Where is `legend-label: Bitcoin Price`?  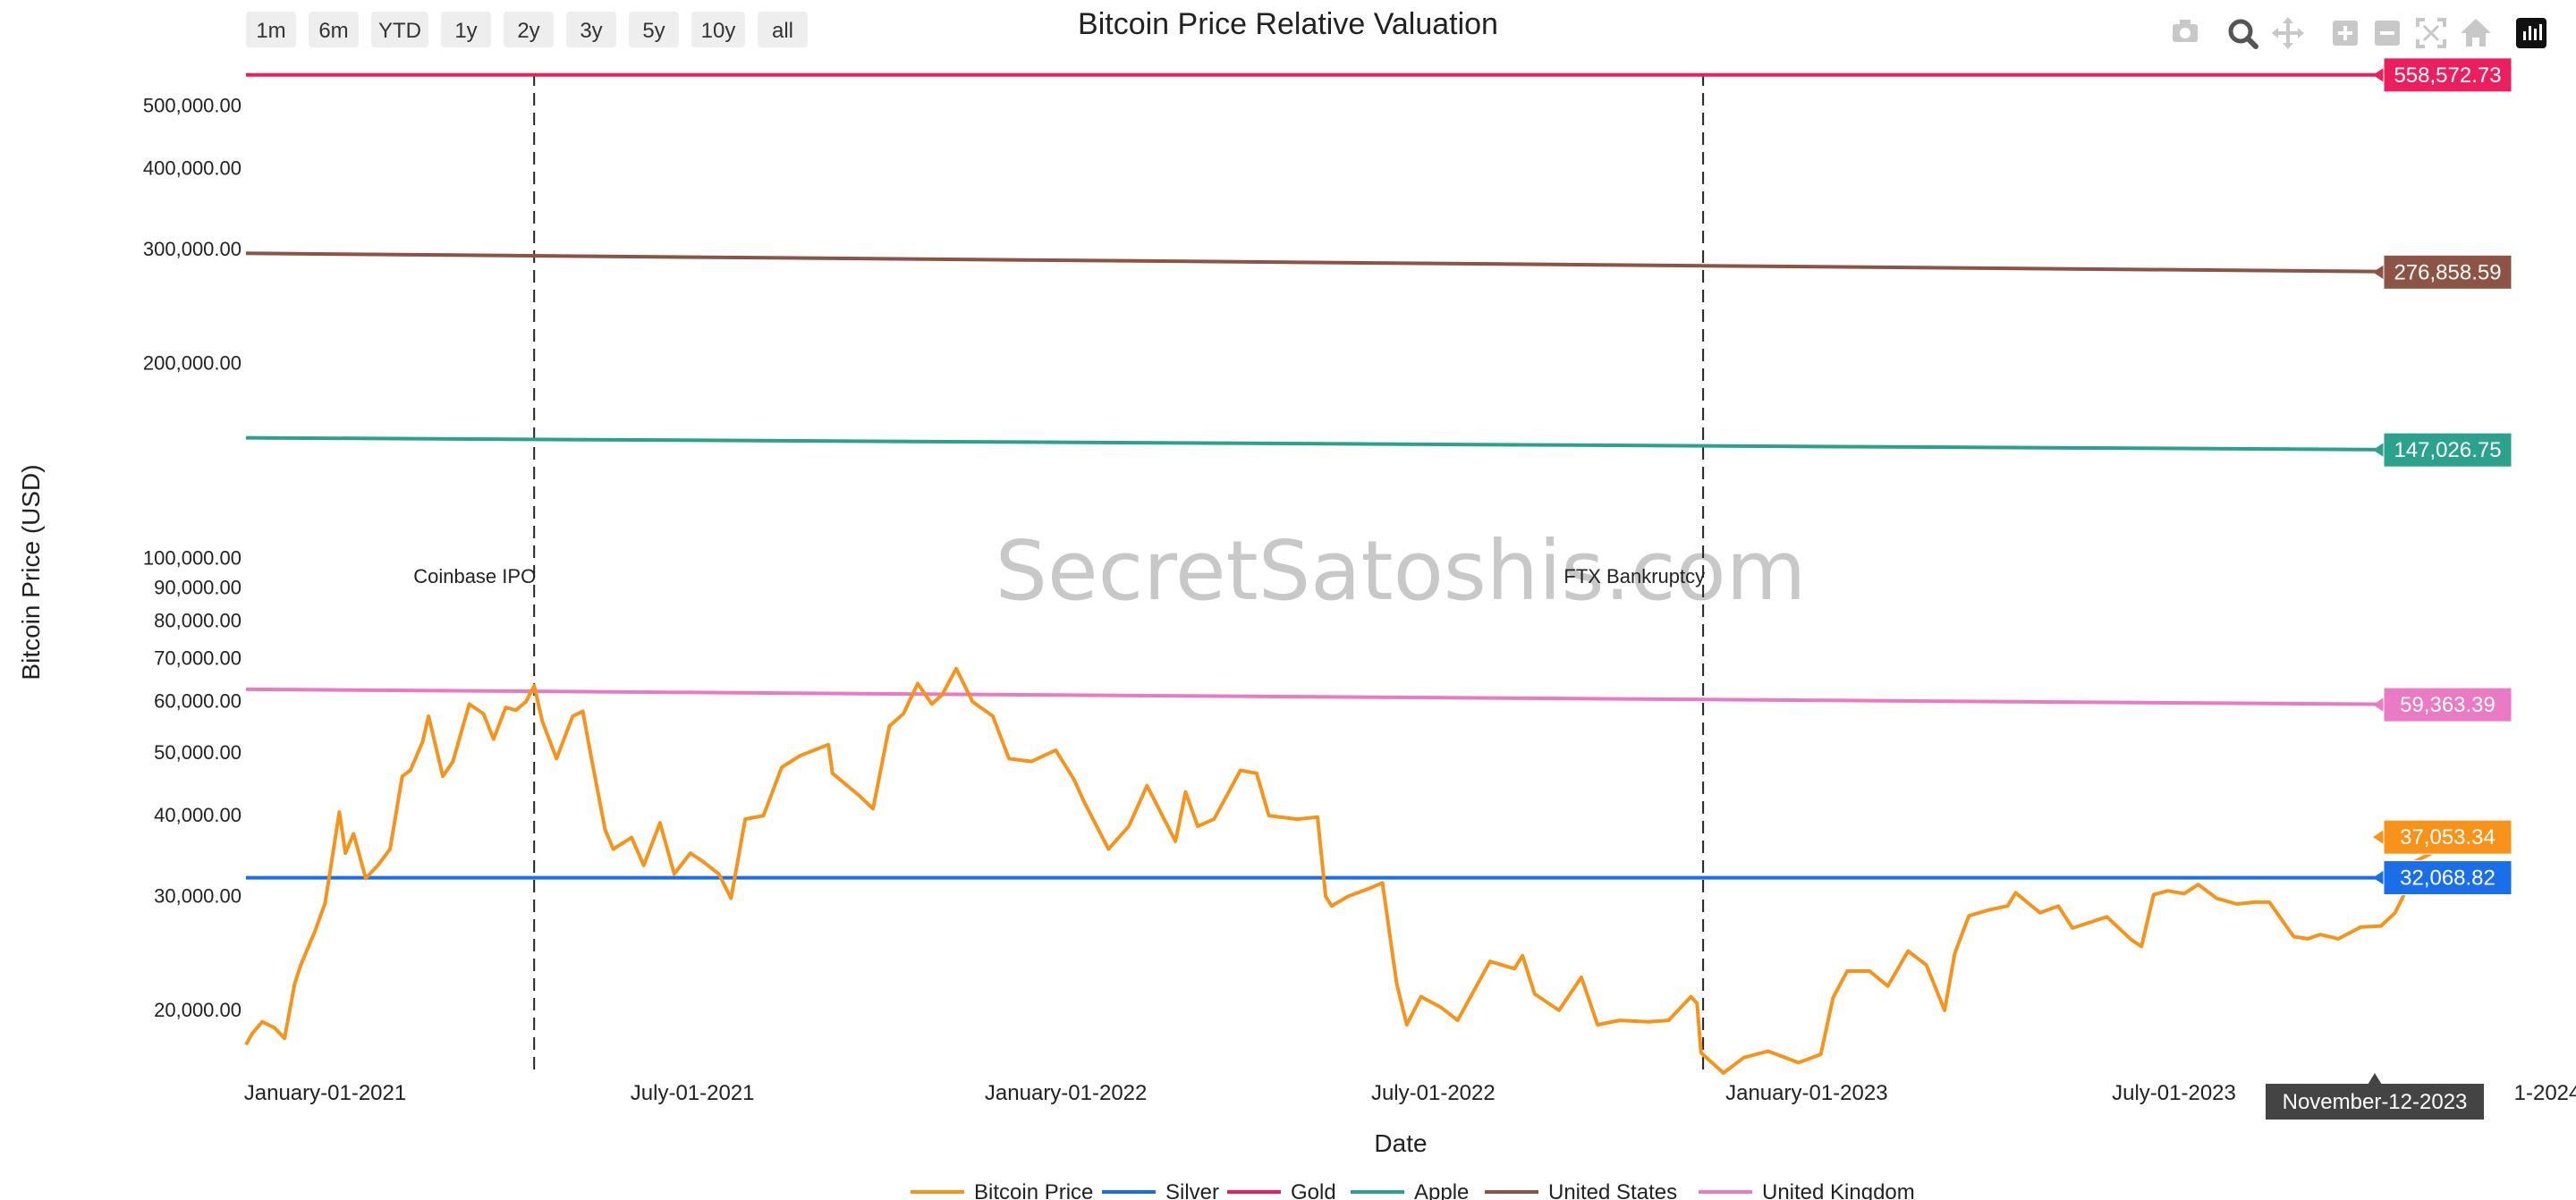
legend-label: Bitcoin Price is located at coordinates (1033, 1190).